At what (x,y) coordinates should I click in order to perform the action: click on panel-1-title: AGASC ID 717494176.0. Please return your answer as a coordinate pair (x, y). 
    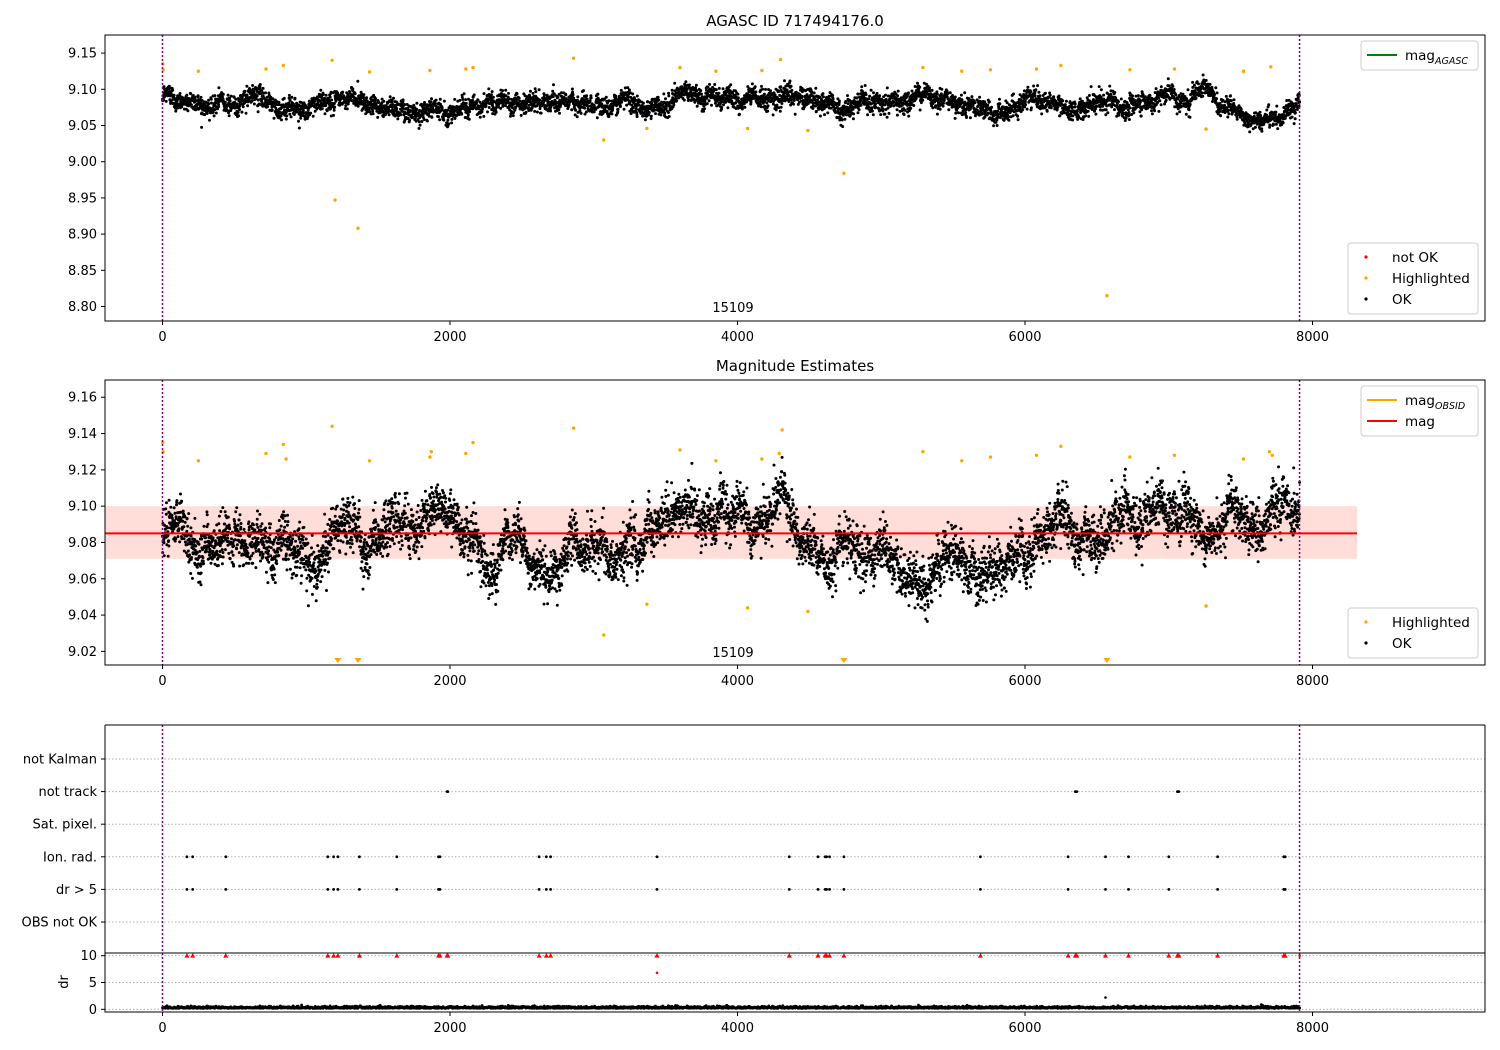
    Looking at the image, I should click on (795, 21).